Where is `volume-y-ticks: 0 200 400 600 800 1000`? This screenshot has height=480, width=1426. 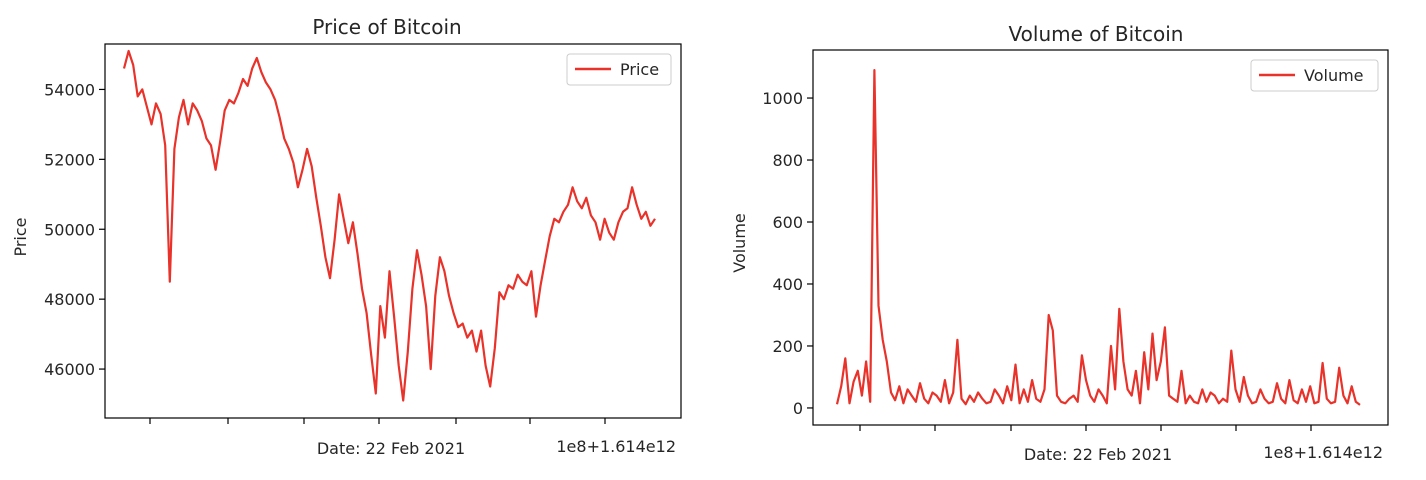 volume-y-ticks: 0 200 400 600 800 1000 is located at coordinates (787, 253).